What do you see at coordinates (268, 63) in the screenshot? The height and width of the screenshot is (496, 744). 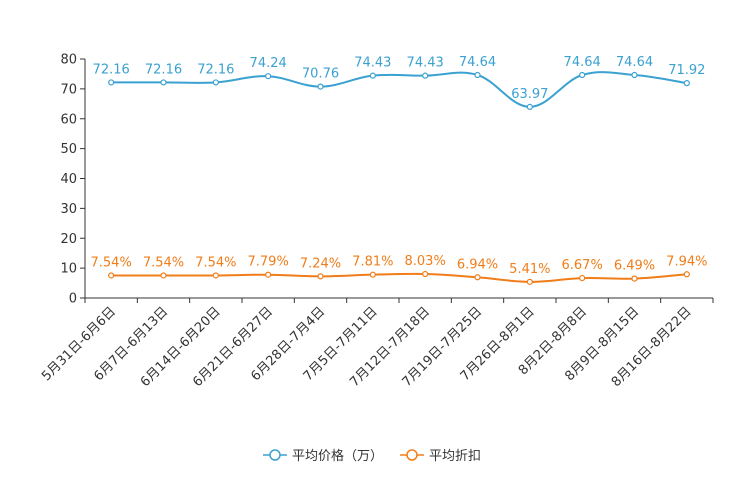 I see `data-label: 74.24` at bounding box center [268, 63].